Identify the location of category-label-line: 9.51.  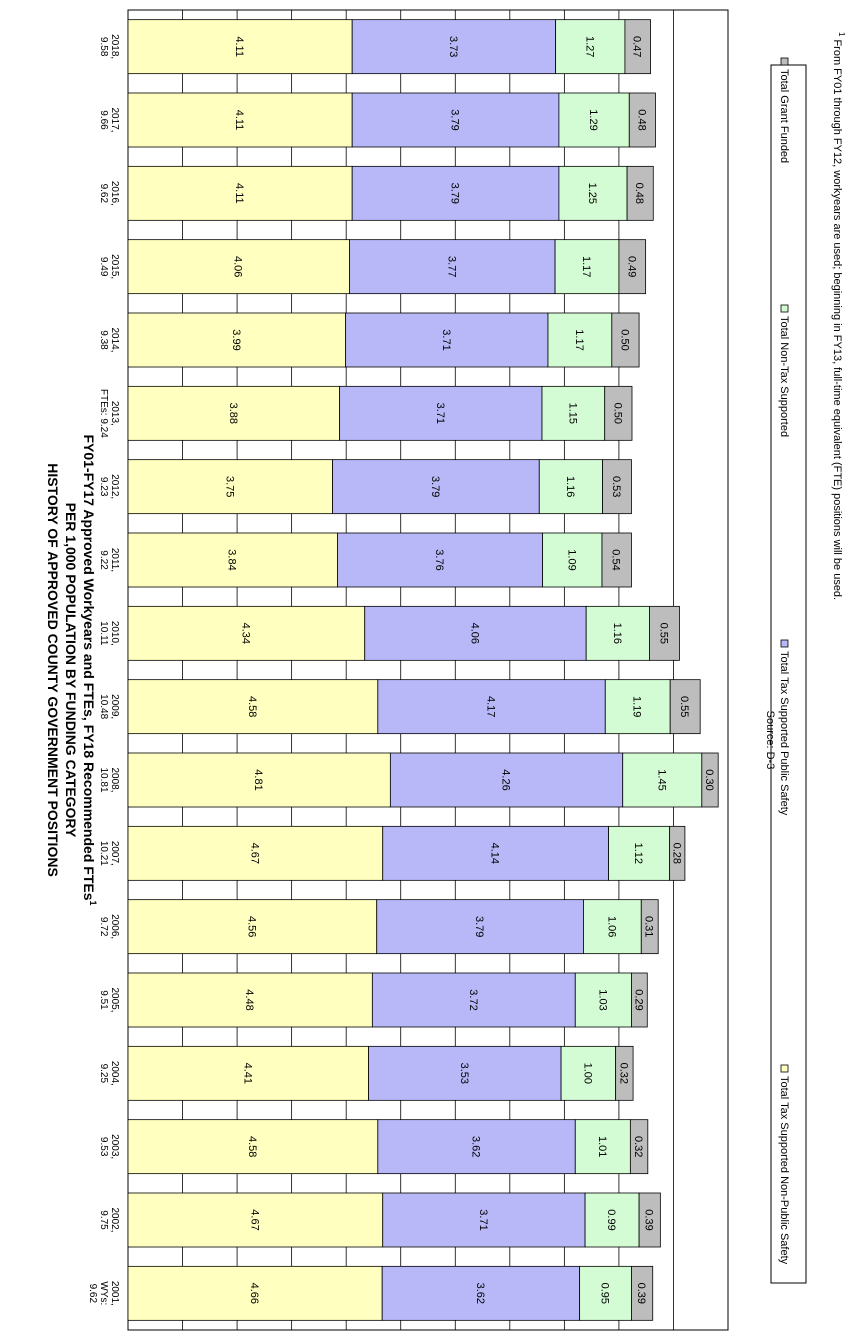
(103, 1000).